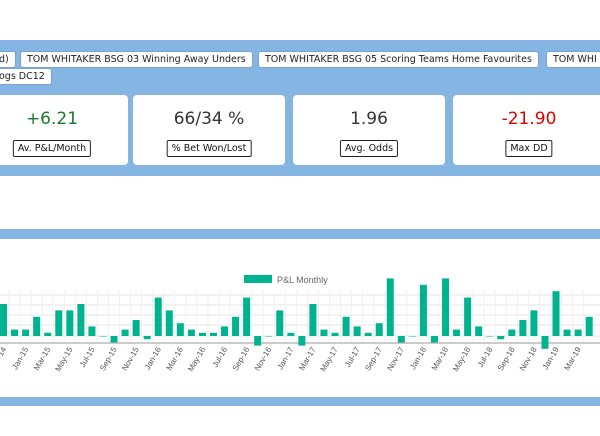  What do you see at coordinates (369, 119) in the screenshot?
I see `stat-value: 1.96` at bounding box center [369, 119].